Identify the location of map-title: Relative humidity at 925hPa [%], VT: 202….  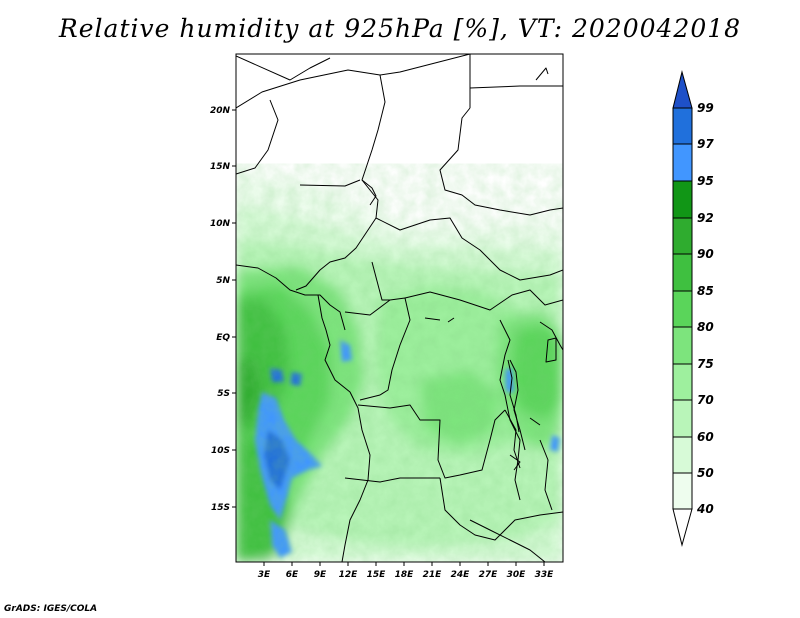
(400, 28).